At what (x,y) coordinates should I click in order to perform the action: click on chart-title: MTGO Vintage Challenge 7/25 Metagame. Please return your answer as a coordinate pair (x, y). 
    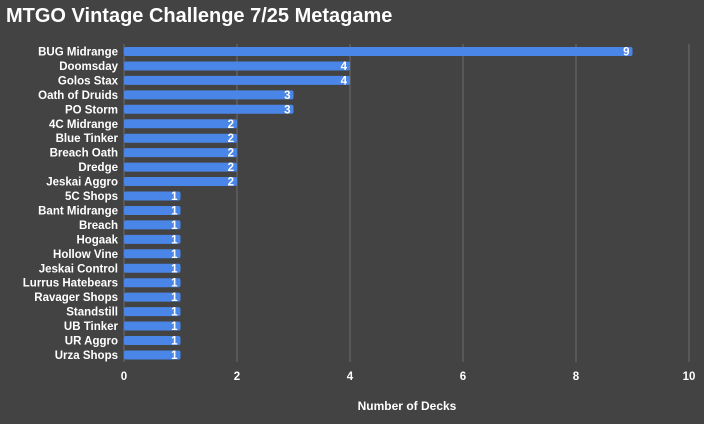
    Looking at the image, I should click on (199, 16).